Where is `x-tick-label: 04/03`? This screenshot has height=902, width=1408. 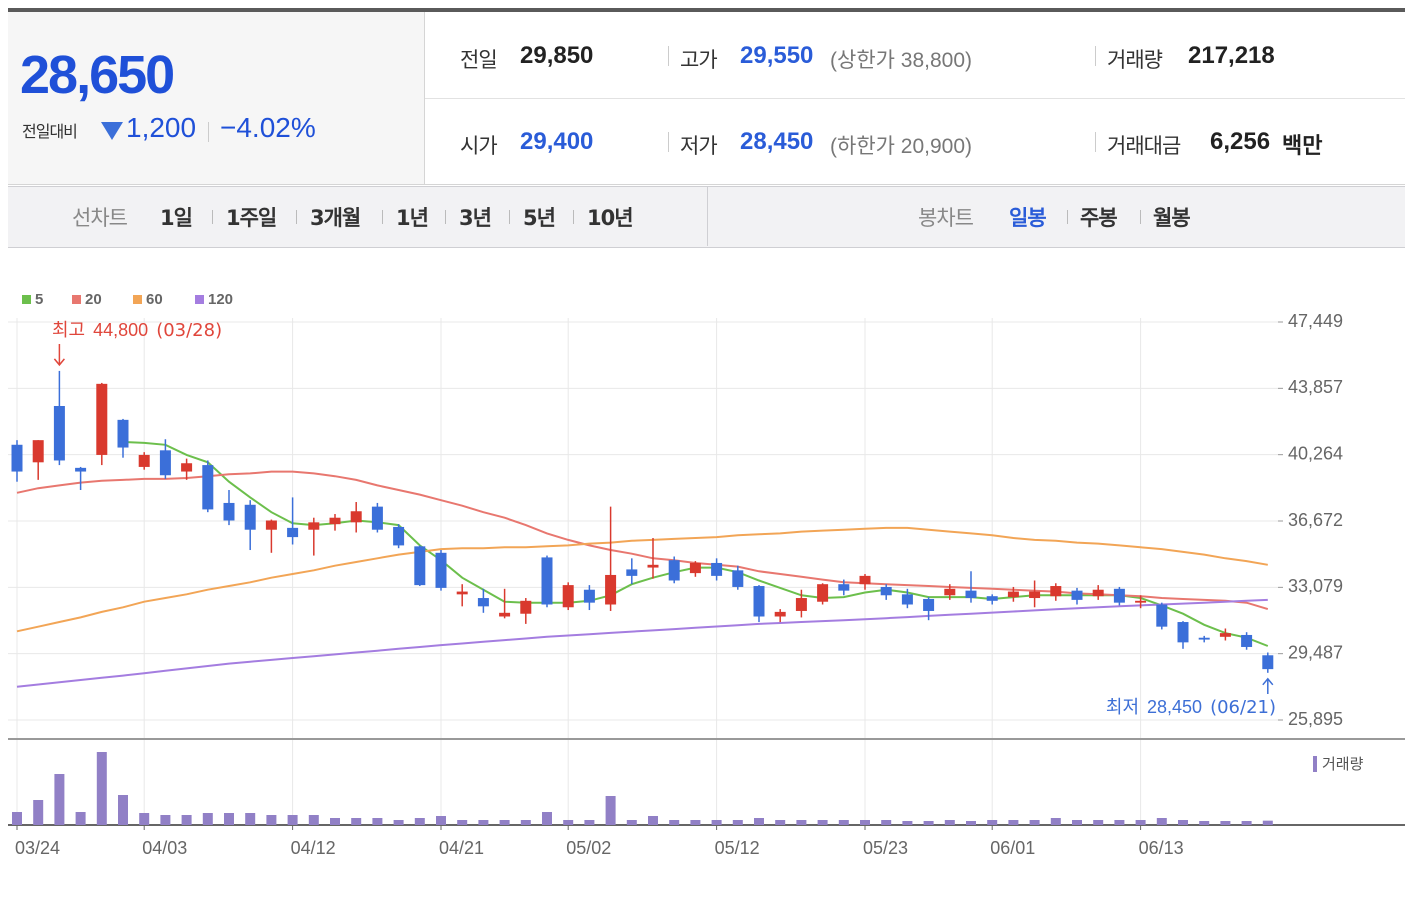 x-tick-label: 04/03 is located at coordinates (164, 848).